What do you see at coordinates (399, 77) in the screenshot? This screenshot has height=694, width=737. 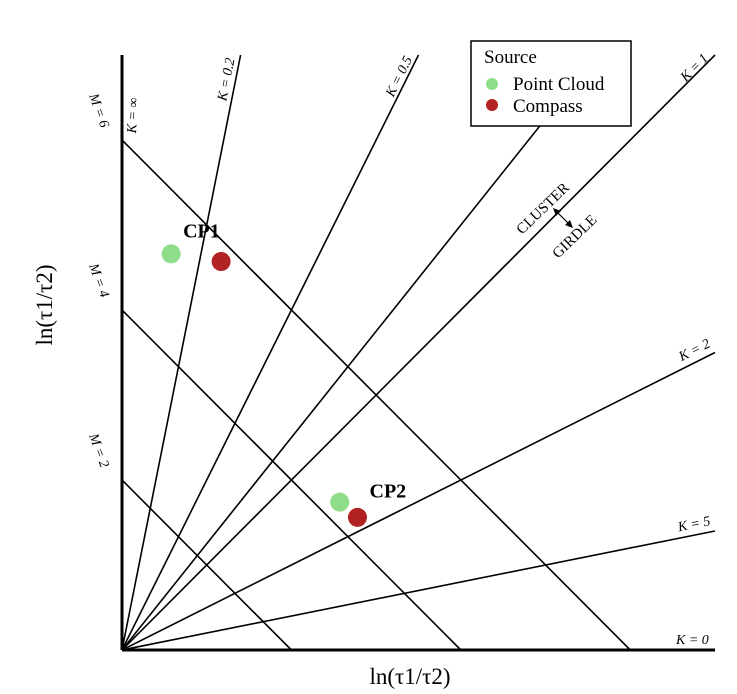 I see `k-line-label-0p5: K = 0.5` at bounding box center [399, 77].